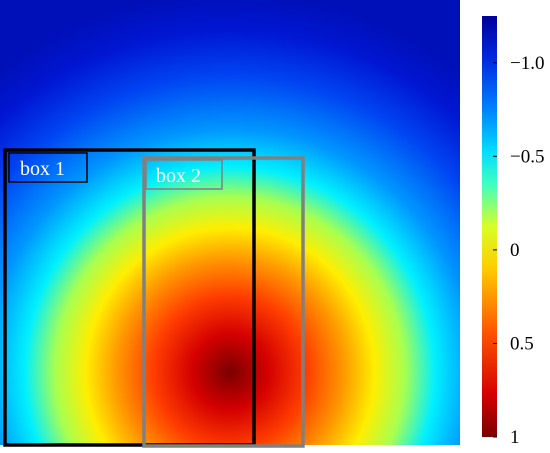 Image resolution: width=550 pixels, height=453 pixels. I want to click on box-2-label: box 2, so click(178, 176).